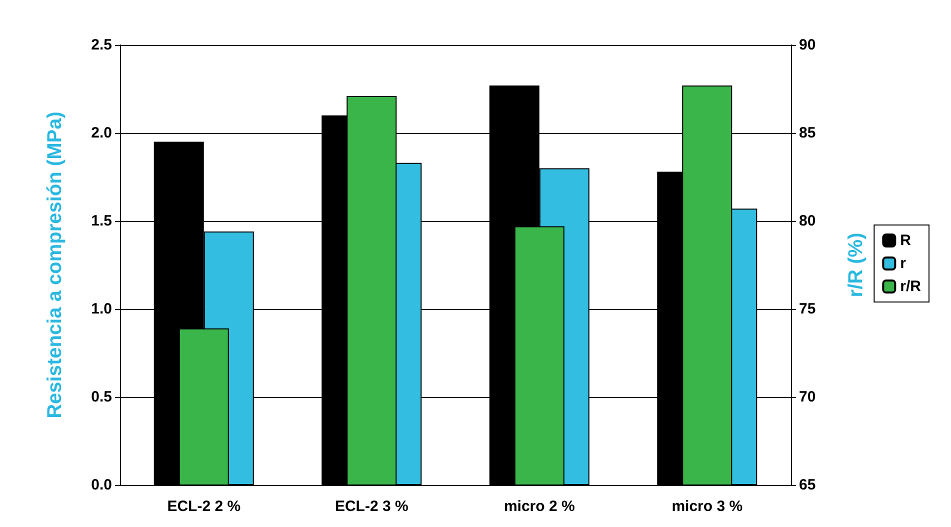  Describe the element at coordinates (101, 309) in the screenshot. I see `y-tick-label: 1.0` at that location.